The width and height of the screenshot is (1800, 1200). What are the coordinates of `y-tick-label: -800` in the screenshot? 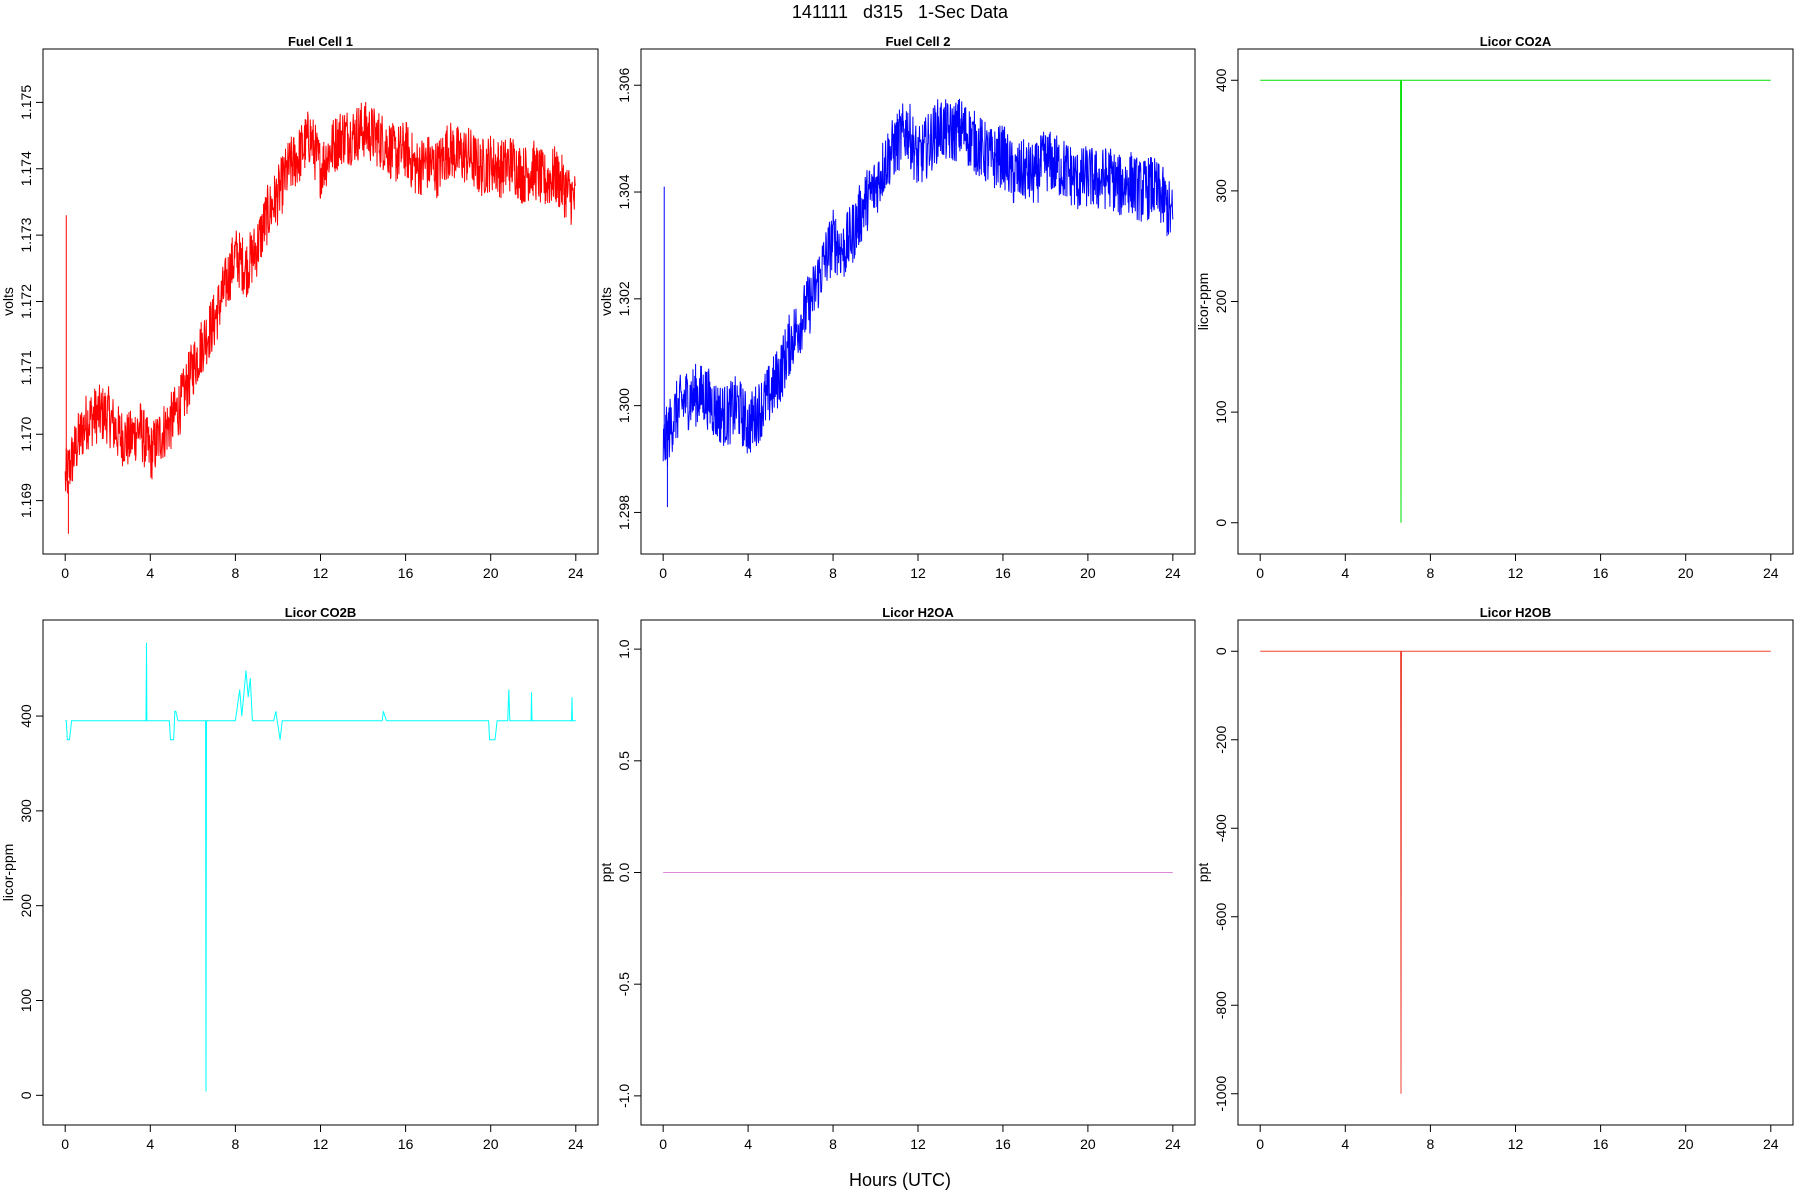 It's located at (1221, 1005).